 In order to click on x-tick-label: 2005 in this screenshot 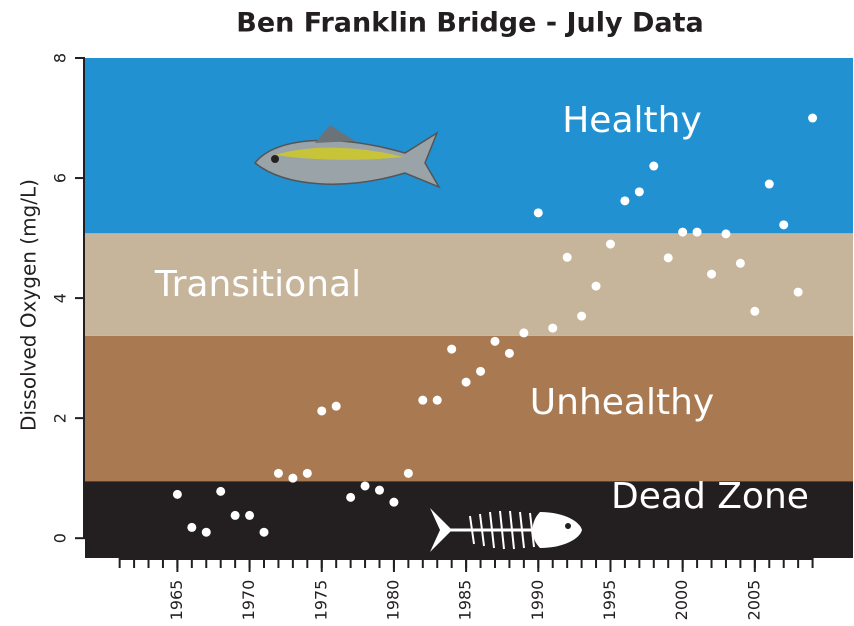, I will do `click(753, 600)`.